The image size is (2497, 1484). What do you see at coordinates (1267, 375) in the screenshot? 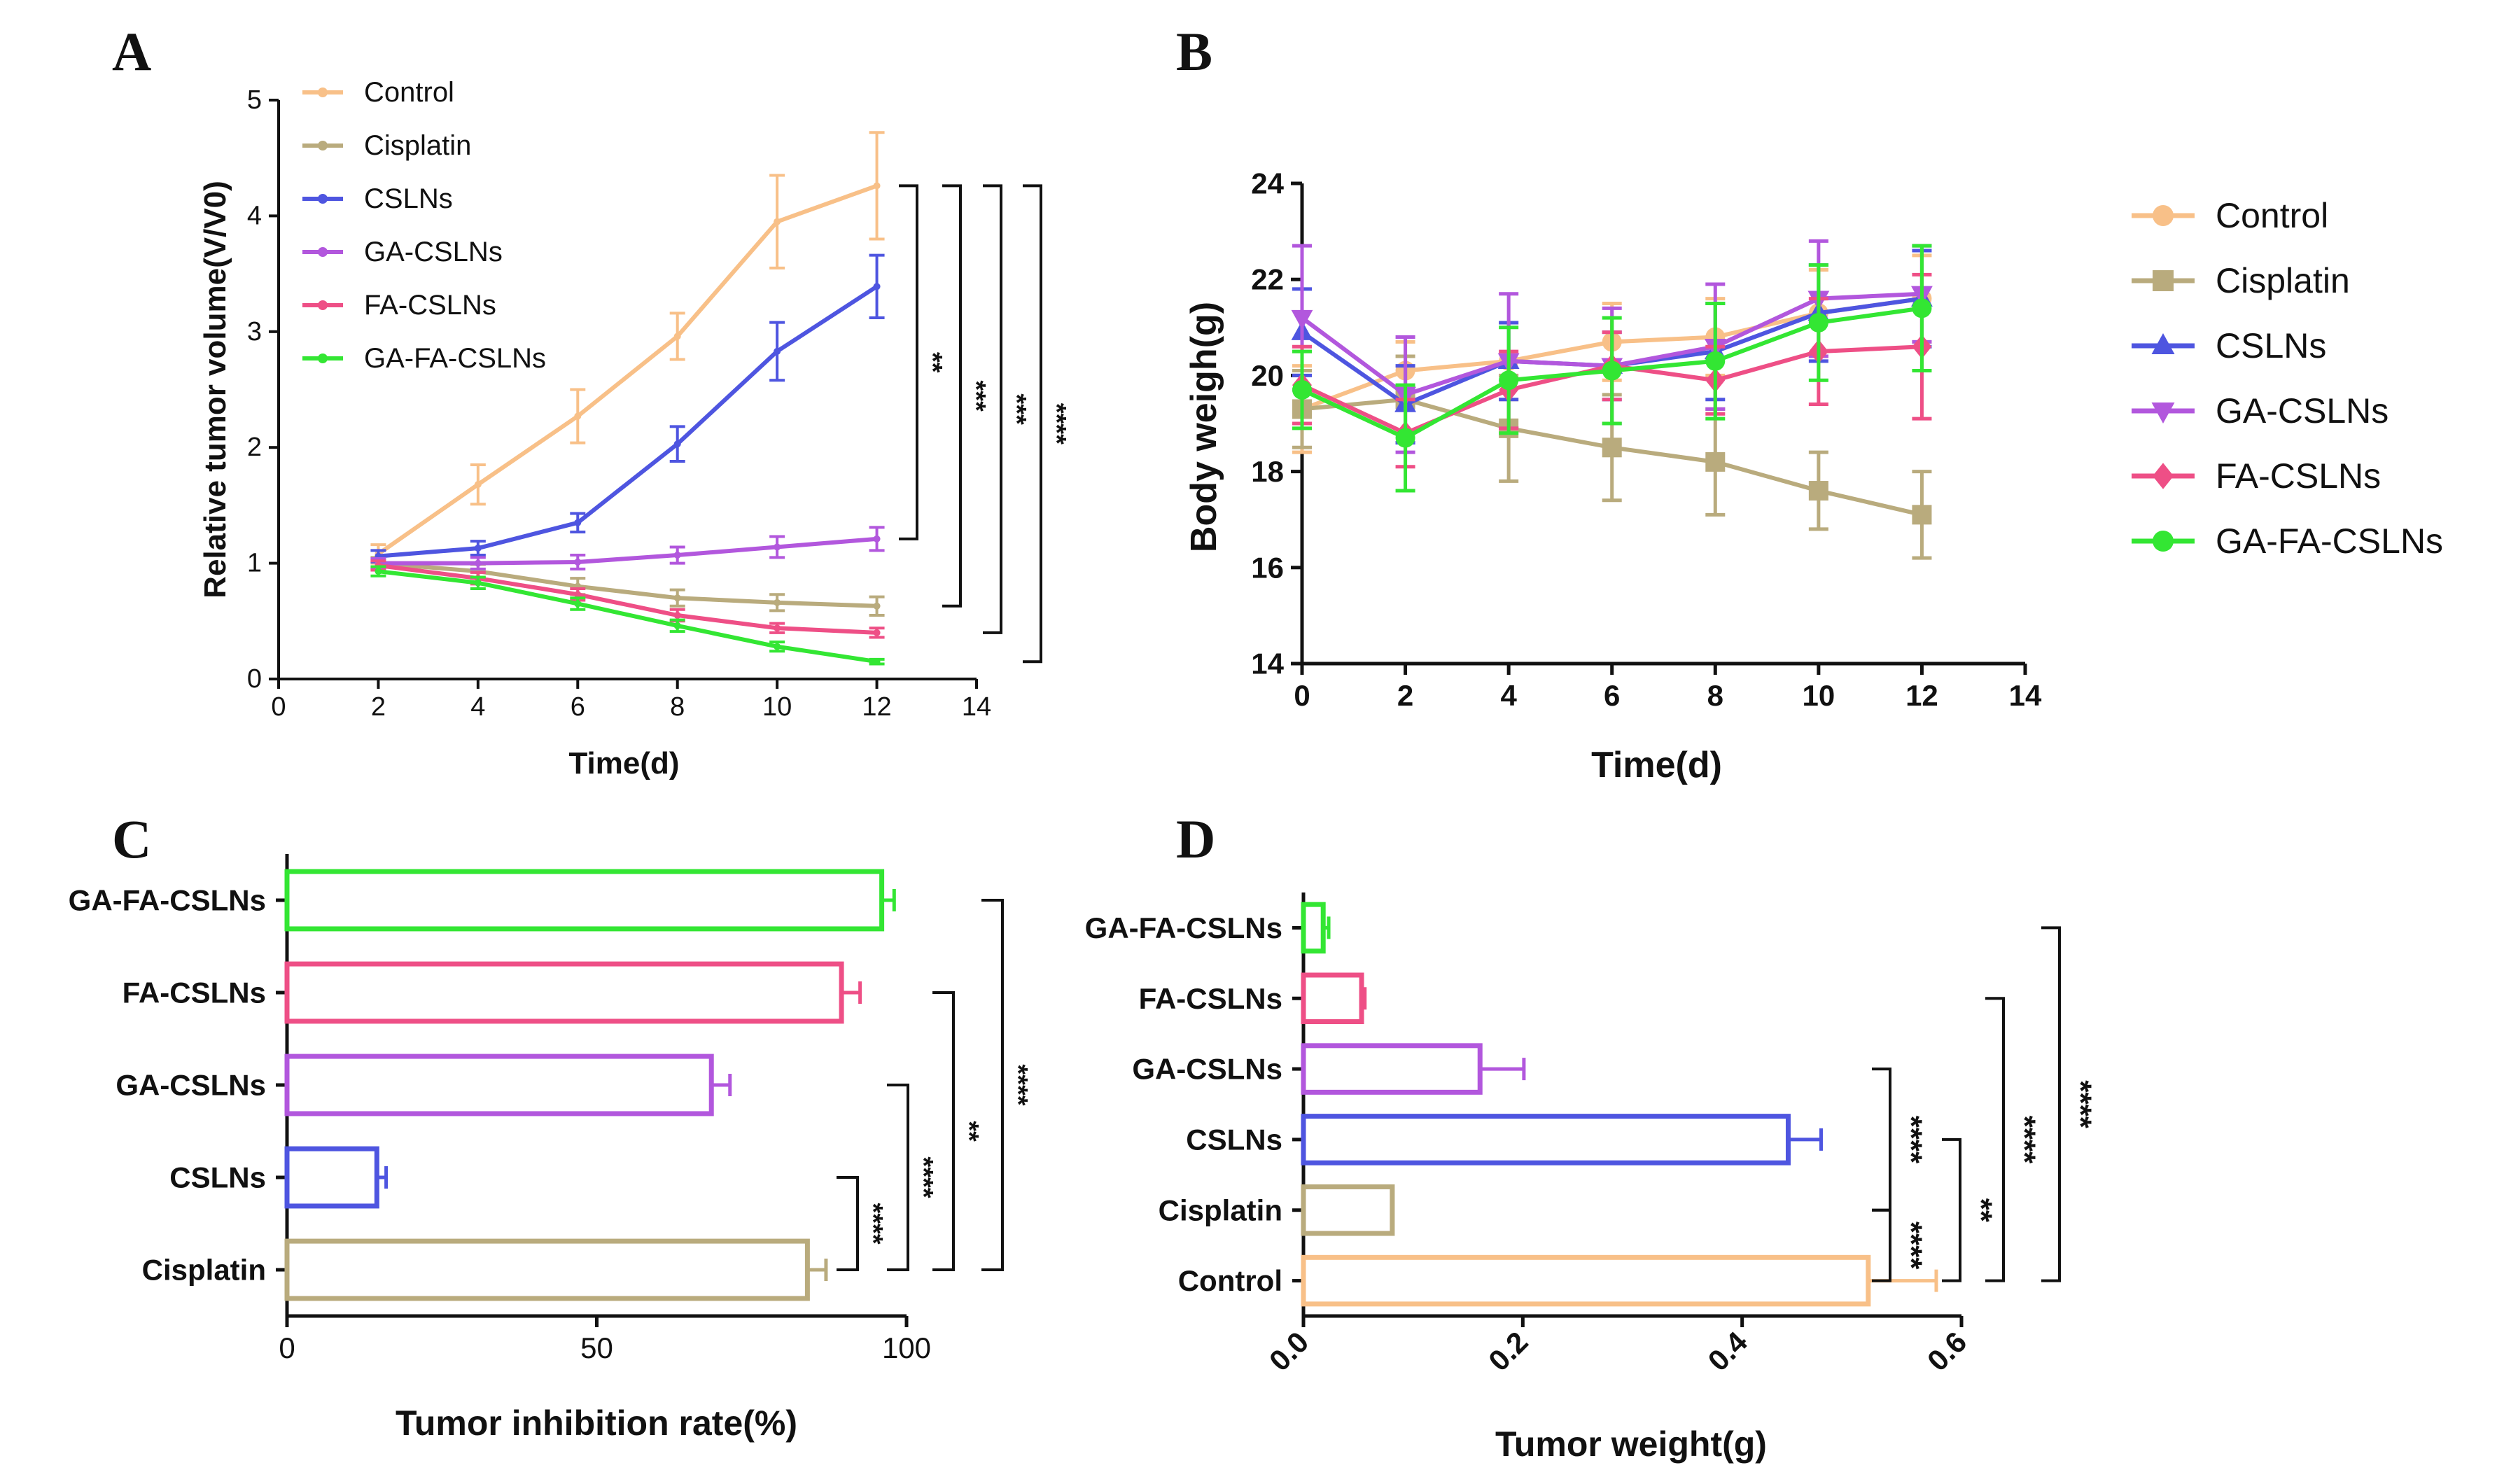
I see `y-tick-label: 20` at bounding box center [1267, 375].